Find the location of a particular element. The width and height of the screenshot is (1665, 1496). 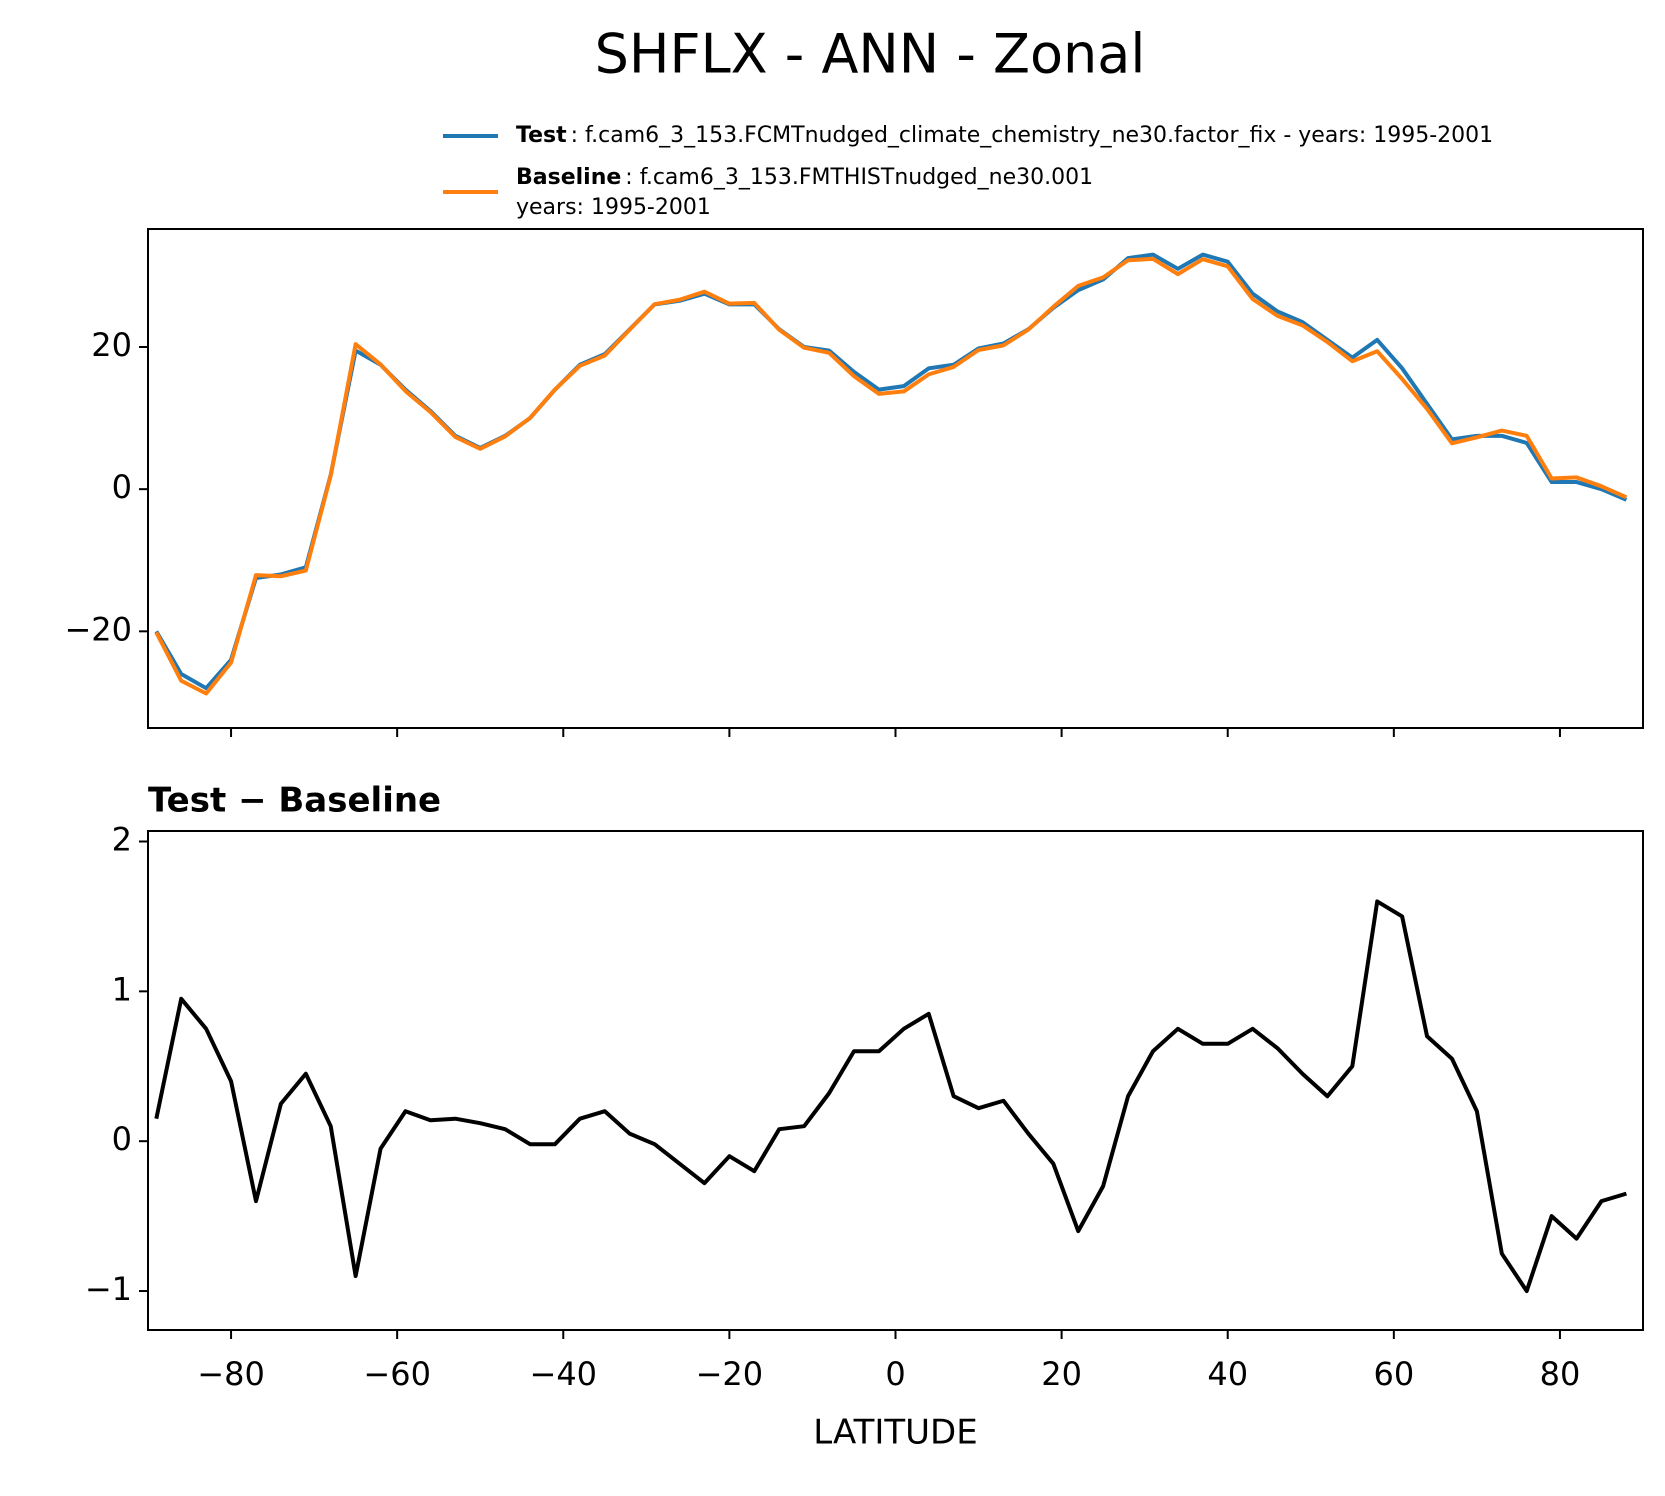

legend-name: Baseline is located at coordinates (568, 177).